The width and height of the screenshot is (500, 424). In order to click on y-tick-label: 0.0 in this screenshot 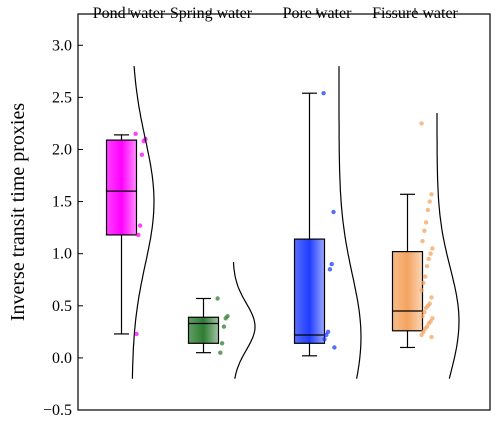, I will do `click(62, 358)`.